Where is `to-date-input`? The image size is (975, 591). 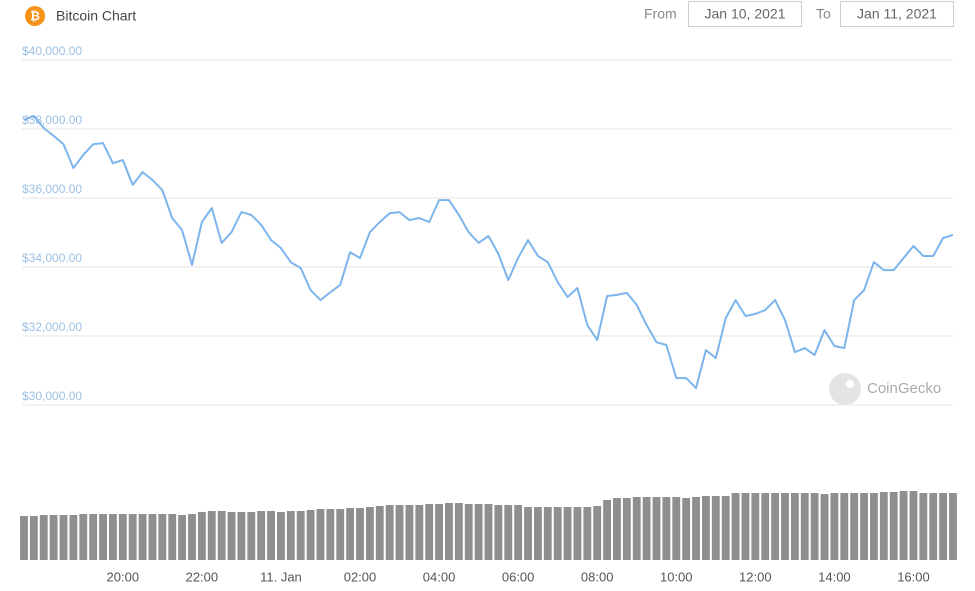
to-date-input is located at coordinates (897, 14).